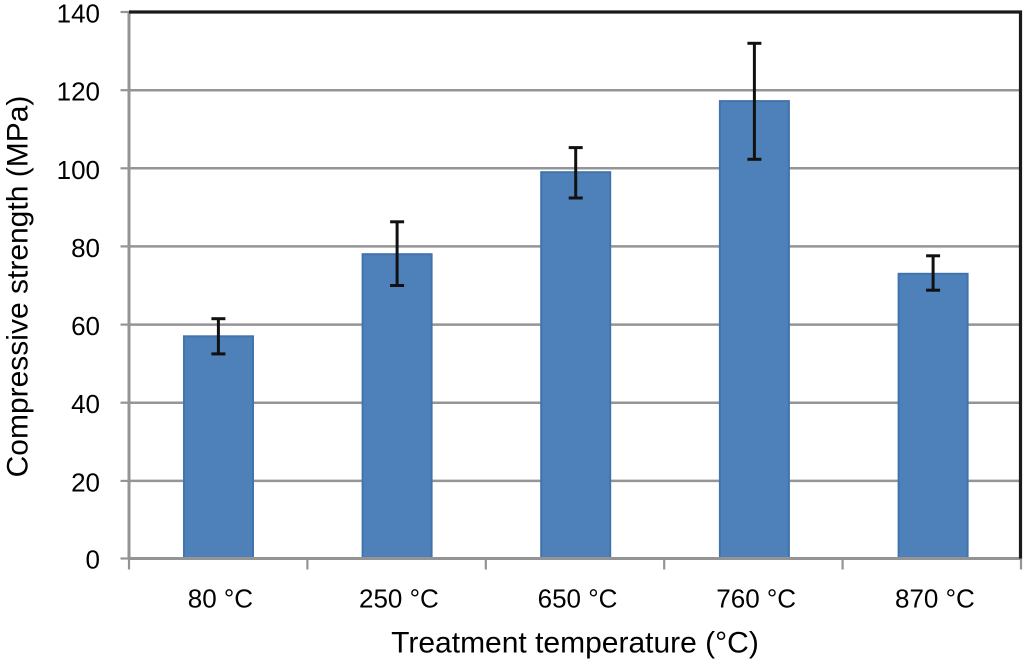 The image size is (1024, 661). What do you see at coordinates (575, 643) in the screenshot?
I see `svg-text: Treatment temperature (°C)` at bounding box center [575, 643].